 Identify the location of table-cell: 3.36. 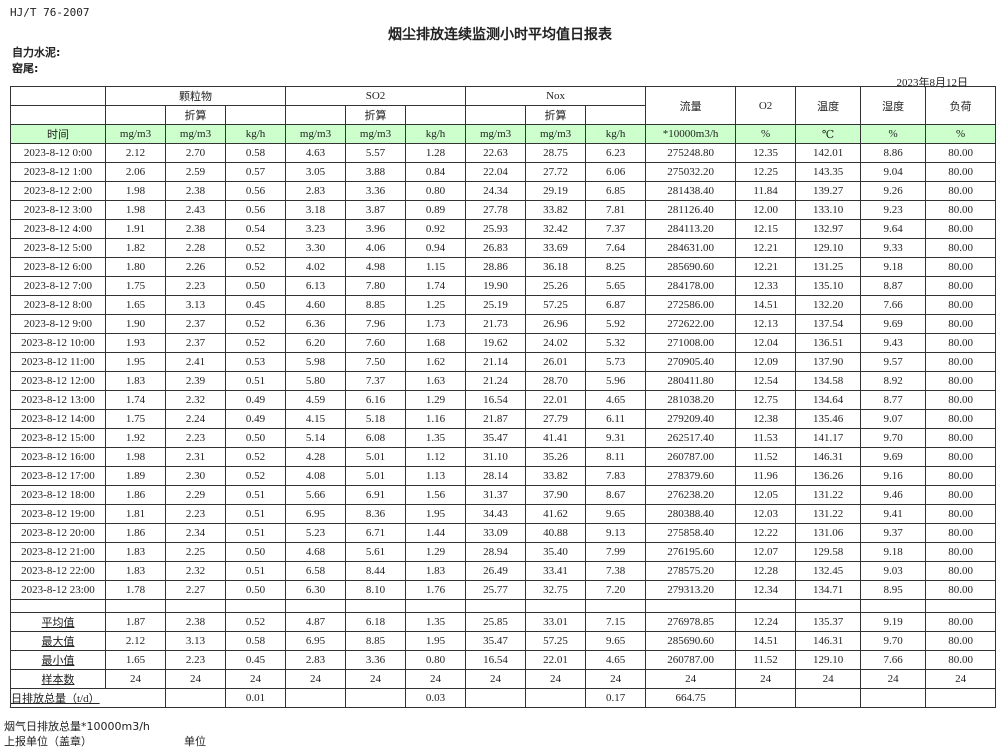
(376, 660).